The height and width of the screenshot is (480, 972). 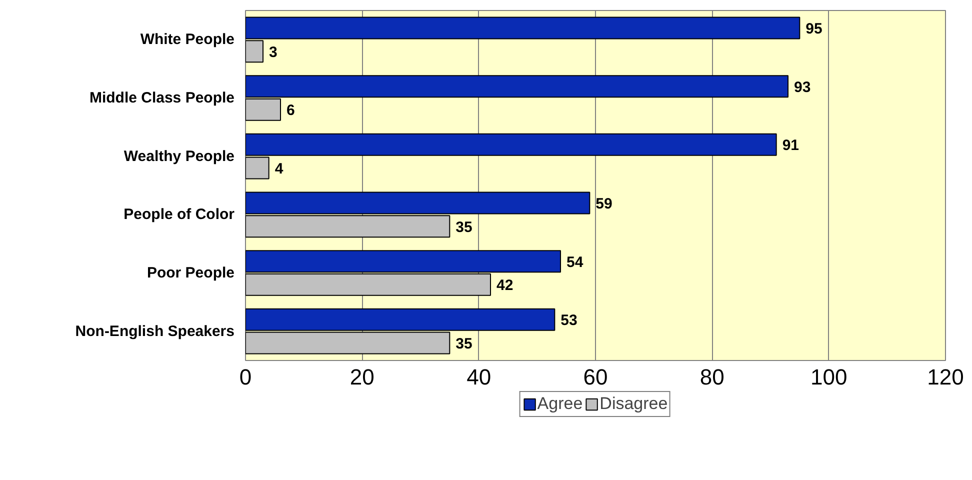 What do you see at coordinates (569, 321) in the screenshot?
I see `data-label: 53` at bounding box center [569, 321].